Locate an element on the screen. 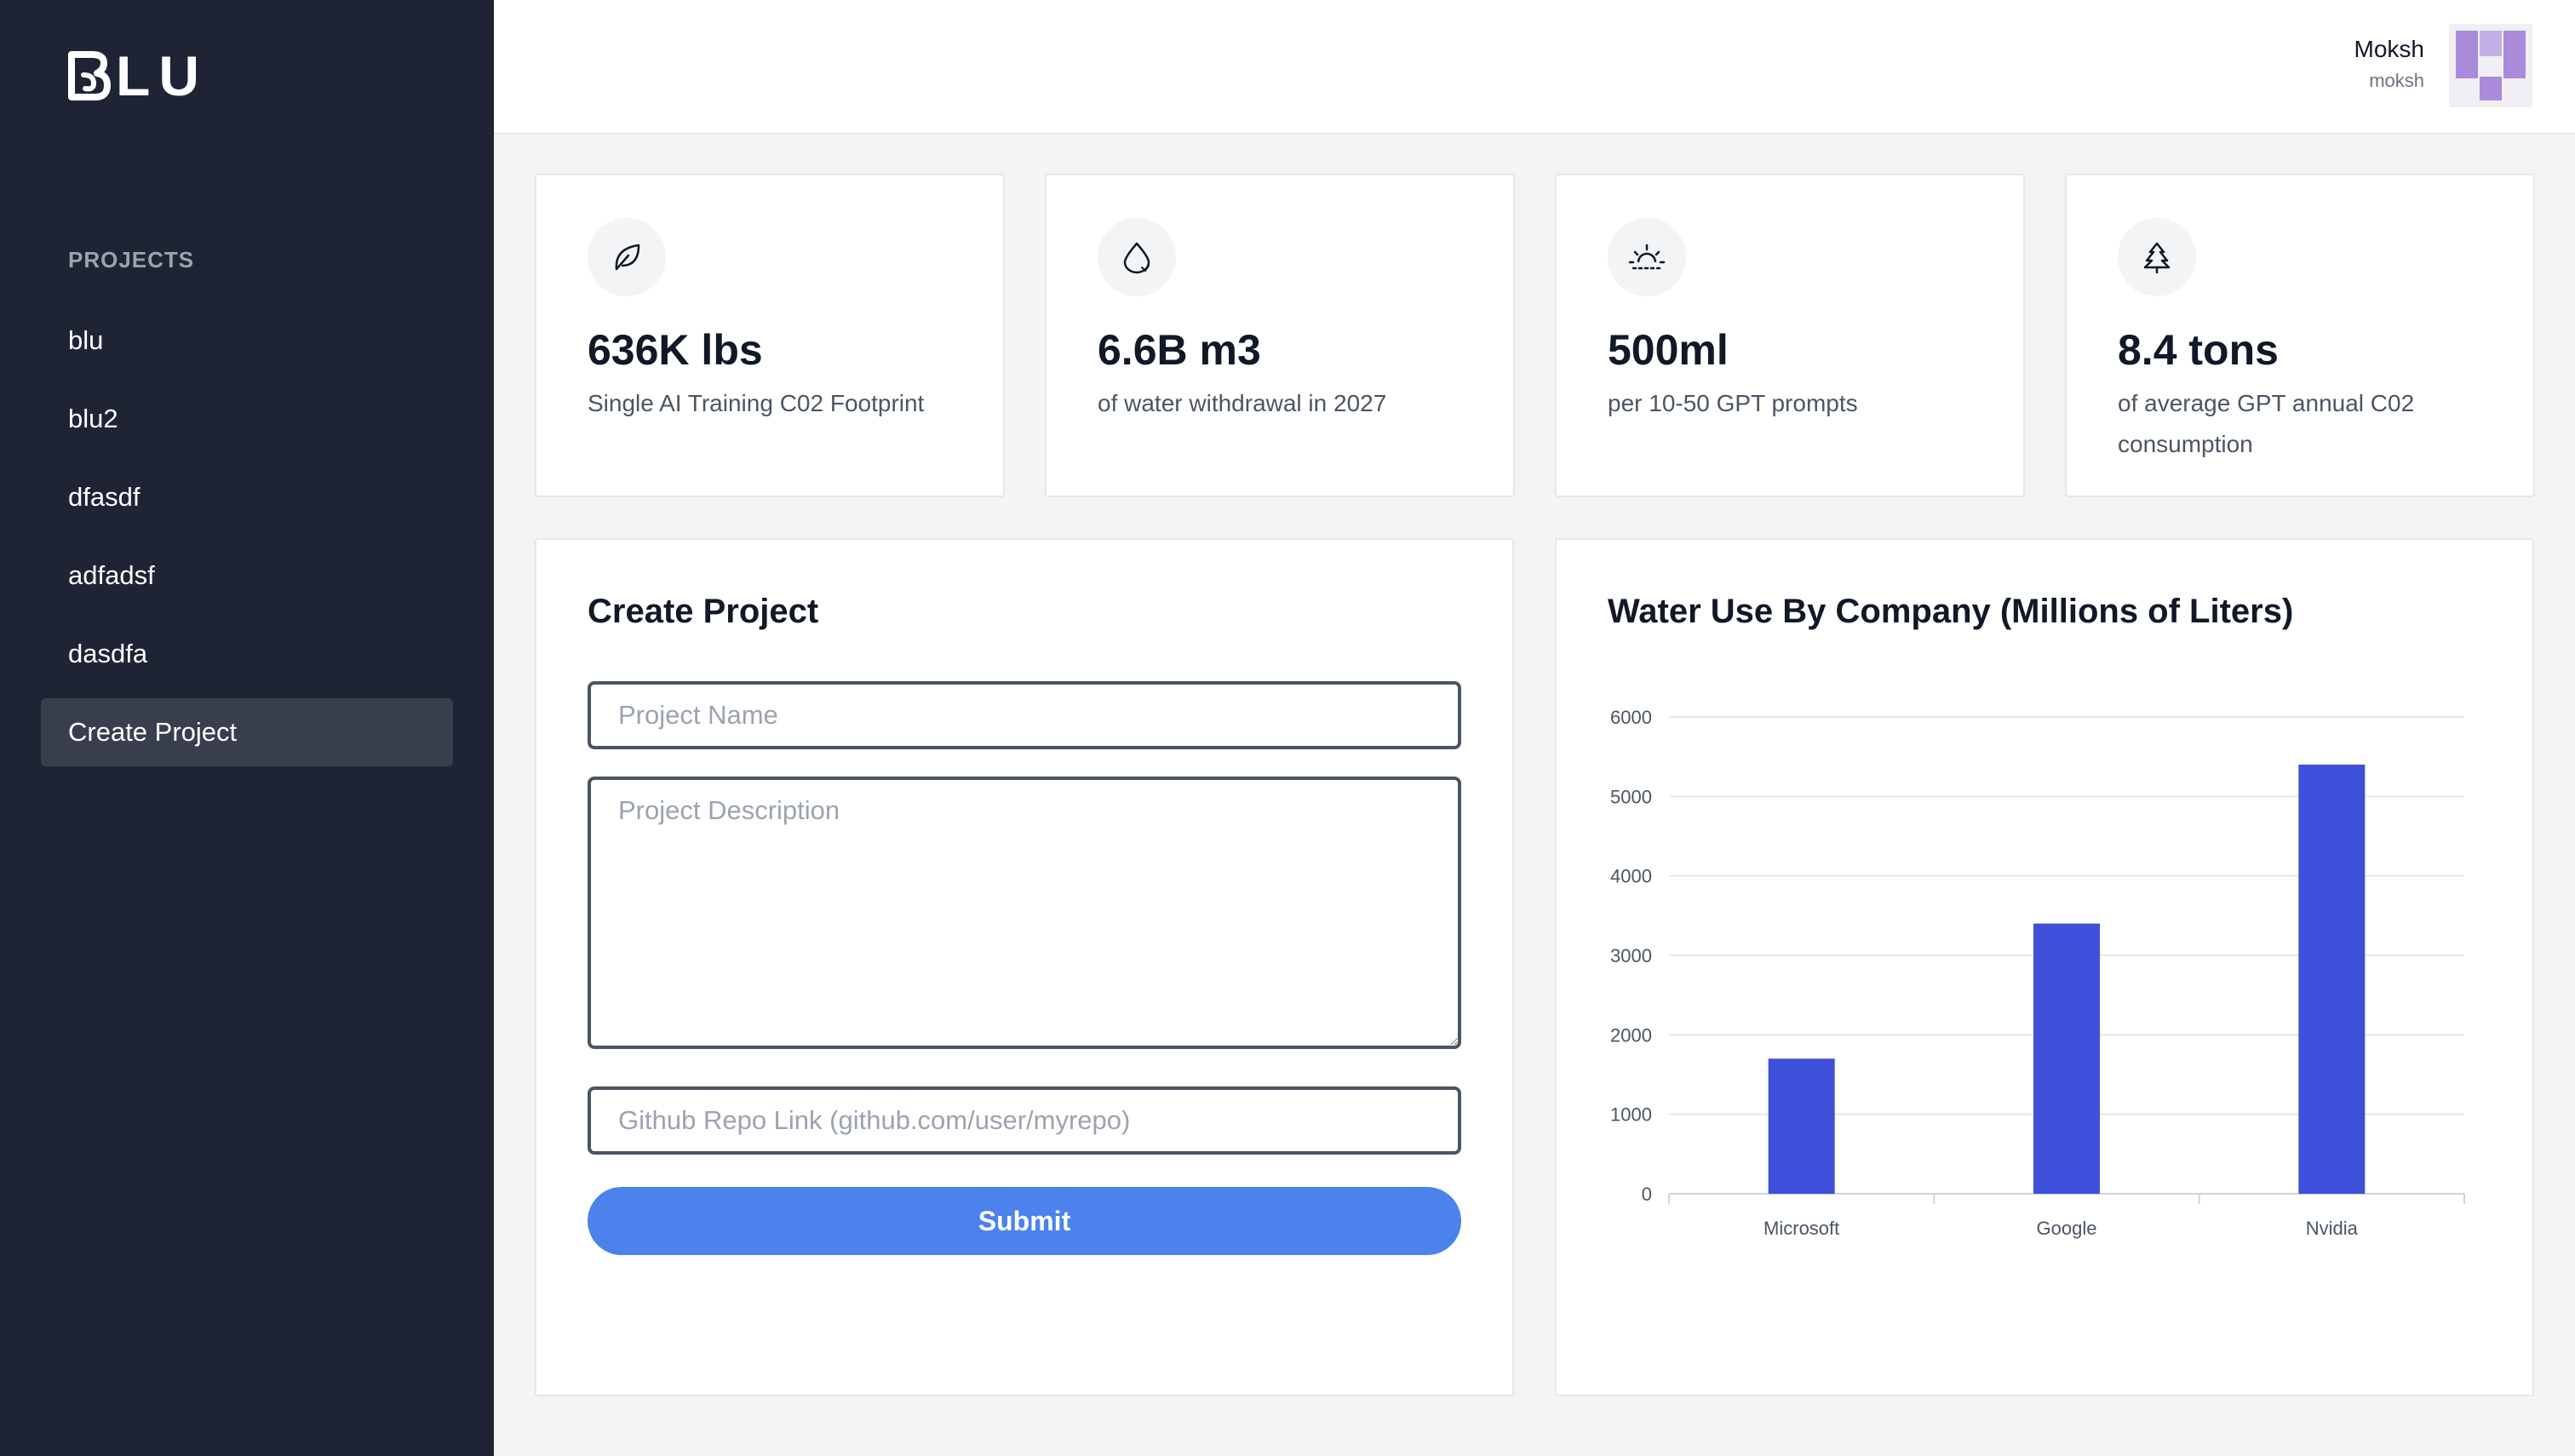  x-tick-label: Microsoft is located at coordinates (1801, 1228).